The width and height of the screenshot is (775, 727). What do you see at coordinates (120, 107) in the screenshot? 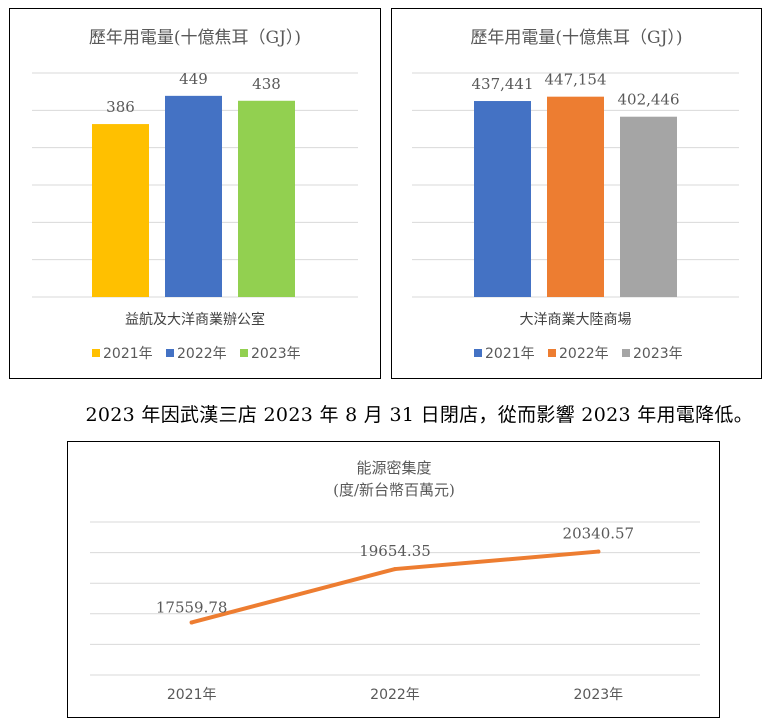
I see `data-label: 386` at bounding box center [120, 107].